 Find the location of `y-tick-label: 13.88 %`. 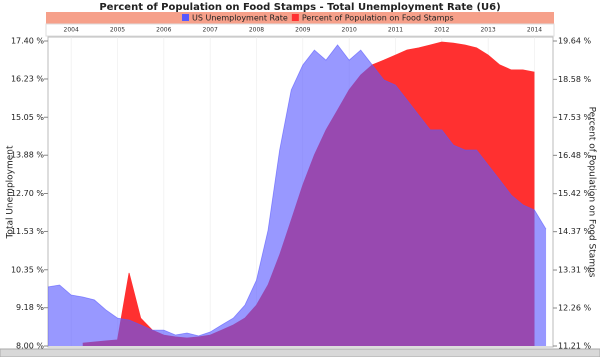

y-tick-label: 13.88 % is located at coordinates (27, 155).